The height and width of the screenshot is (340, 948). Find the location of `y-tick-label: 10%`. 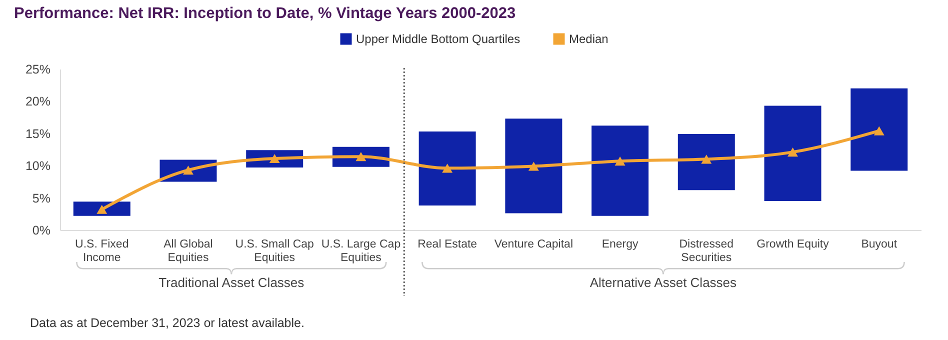

y-tick-label: 10% is located at coordinates (37, 166).